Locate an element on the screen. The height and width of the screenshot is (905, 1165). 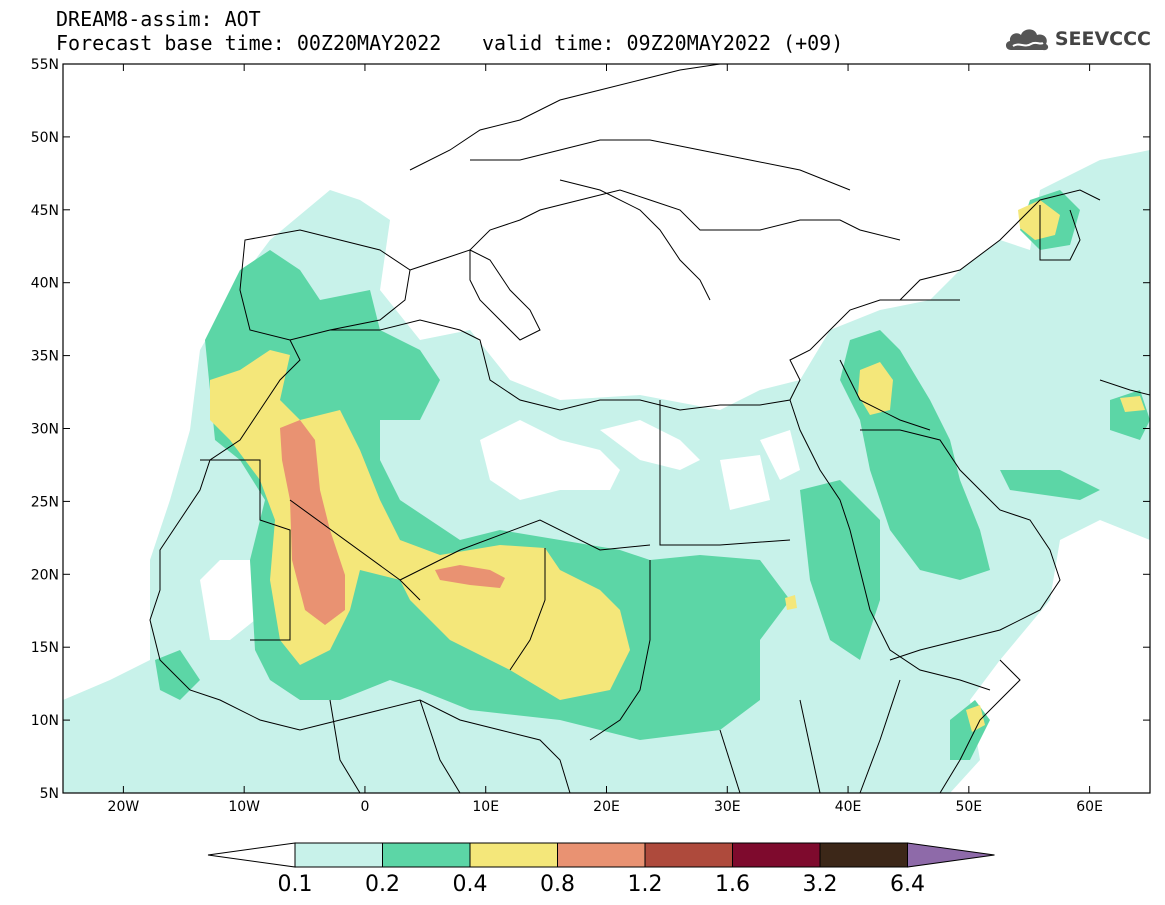
lon-tick-label: 50E is located at coordinates (968, 807).